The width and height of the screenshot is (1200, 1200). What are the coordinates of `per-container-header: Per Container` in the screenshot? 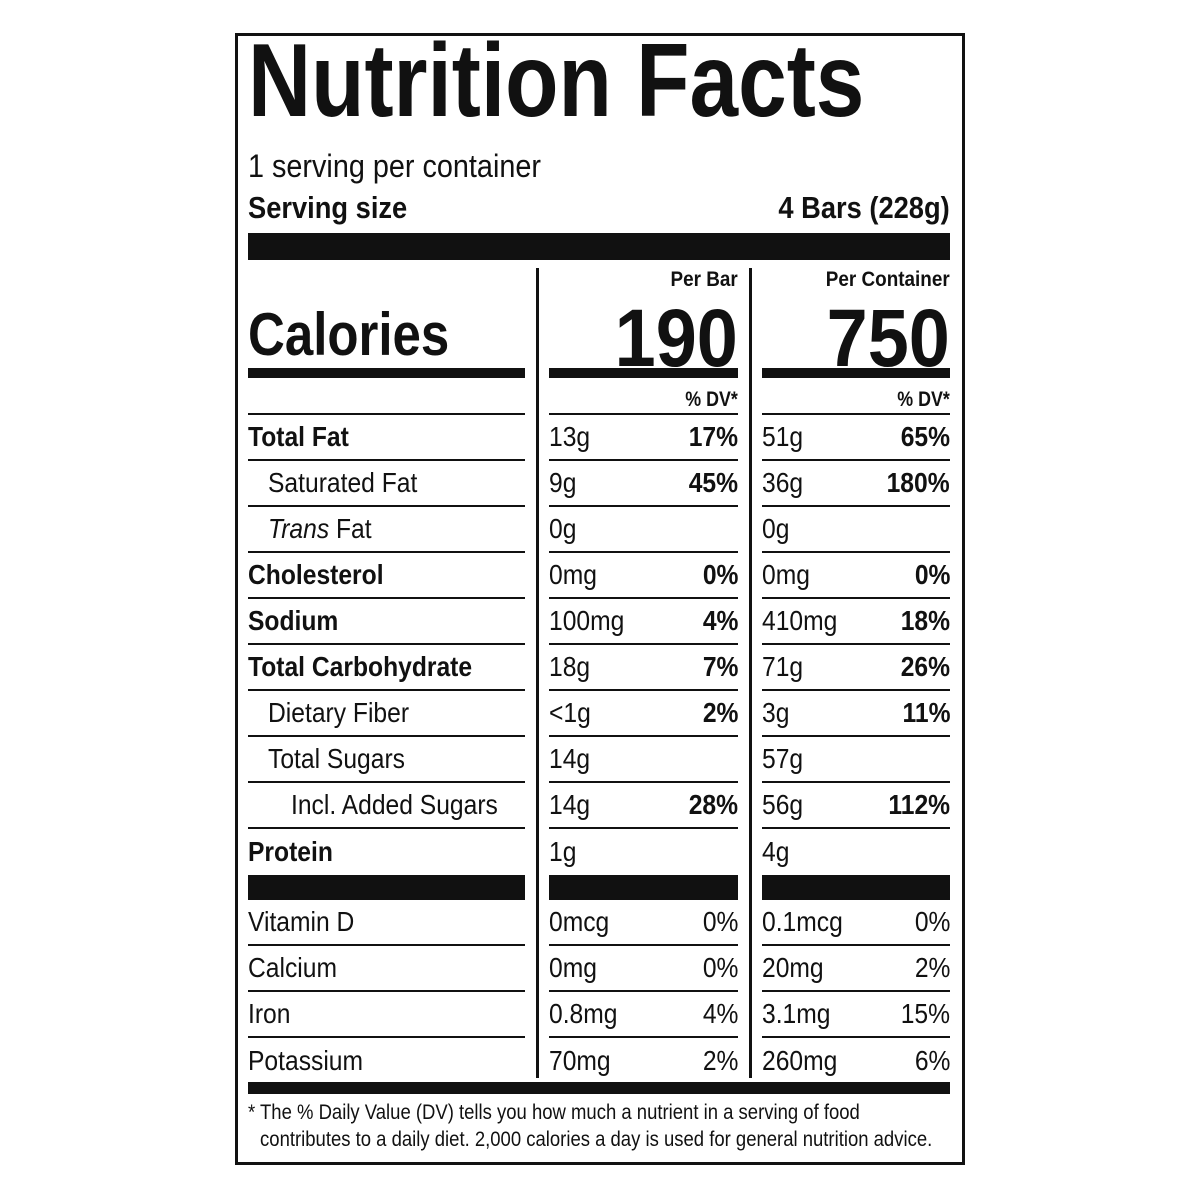 It's located at (881, 280).